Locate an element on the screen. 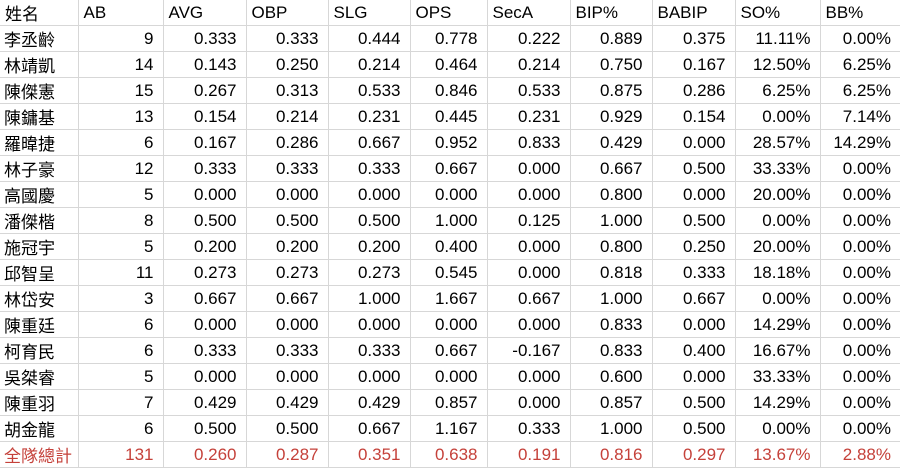 This screenshot has width=900, height=469. cell-avg: 0.267 is located at coordinates (205, 90).